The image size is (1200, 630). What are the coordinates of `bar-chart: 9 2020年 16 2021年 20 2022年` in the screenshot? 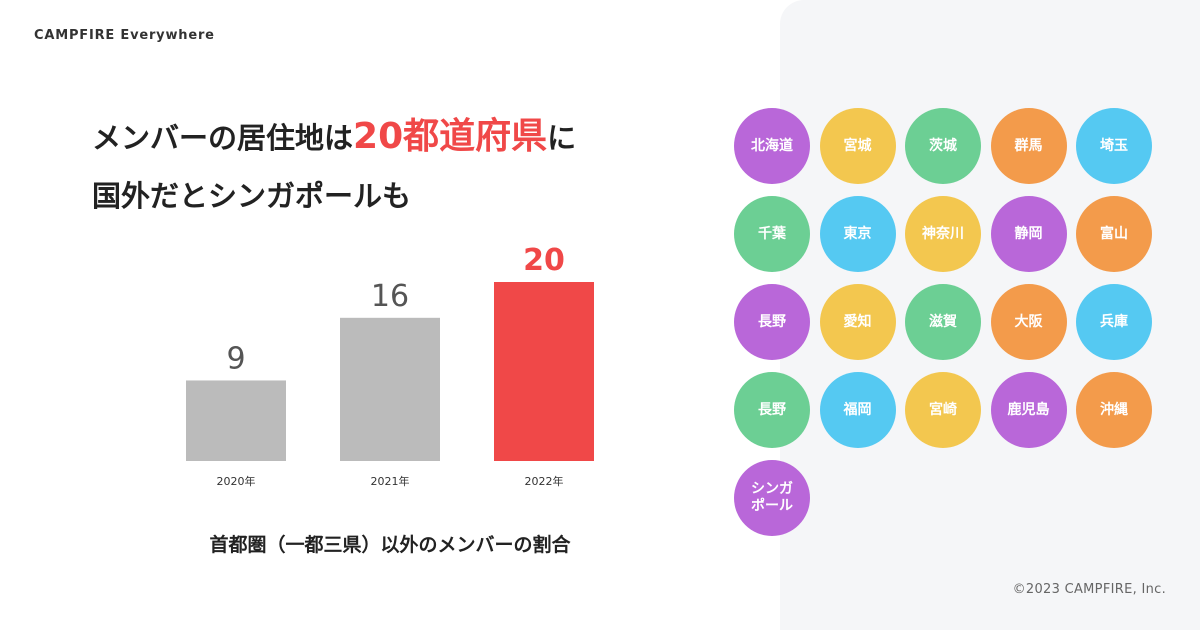 It's located at (390, 365).